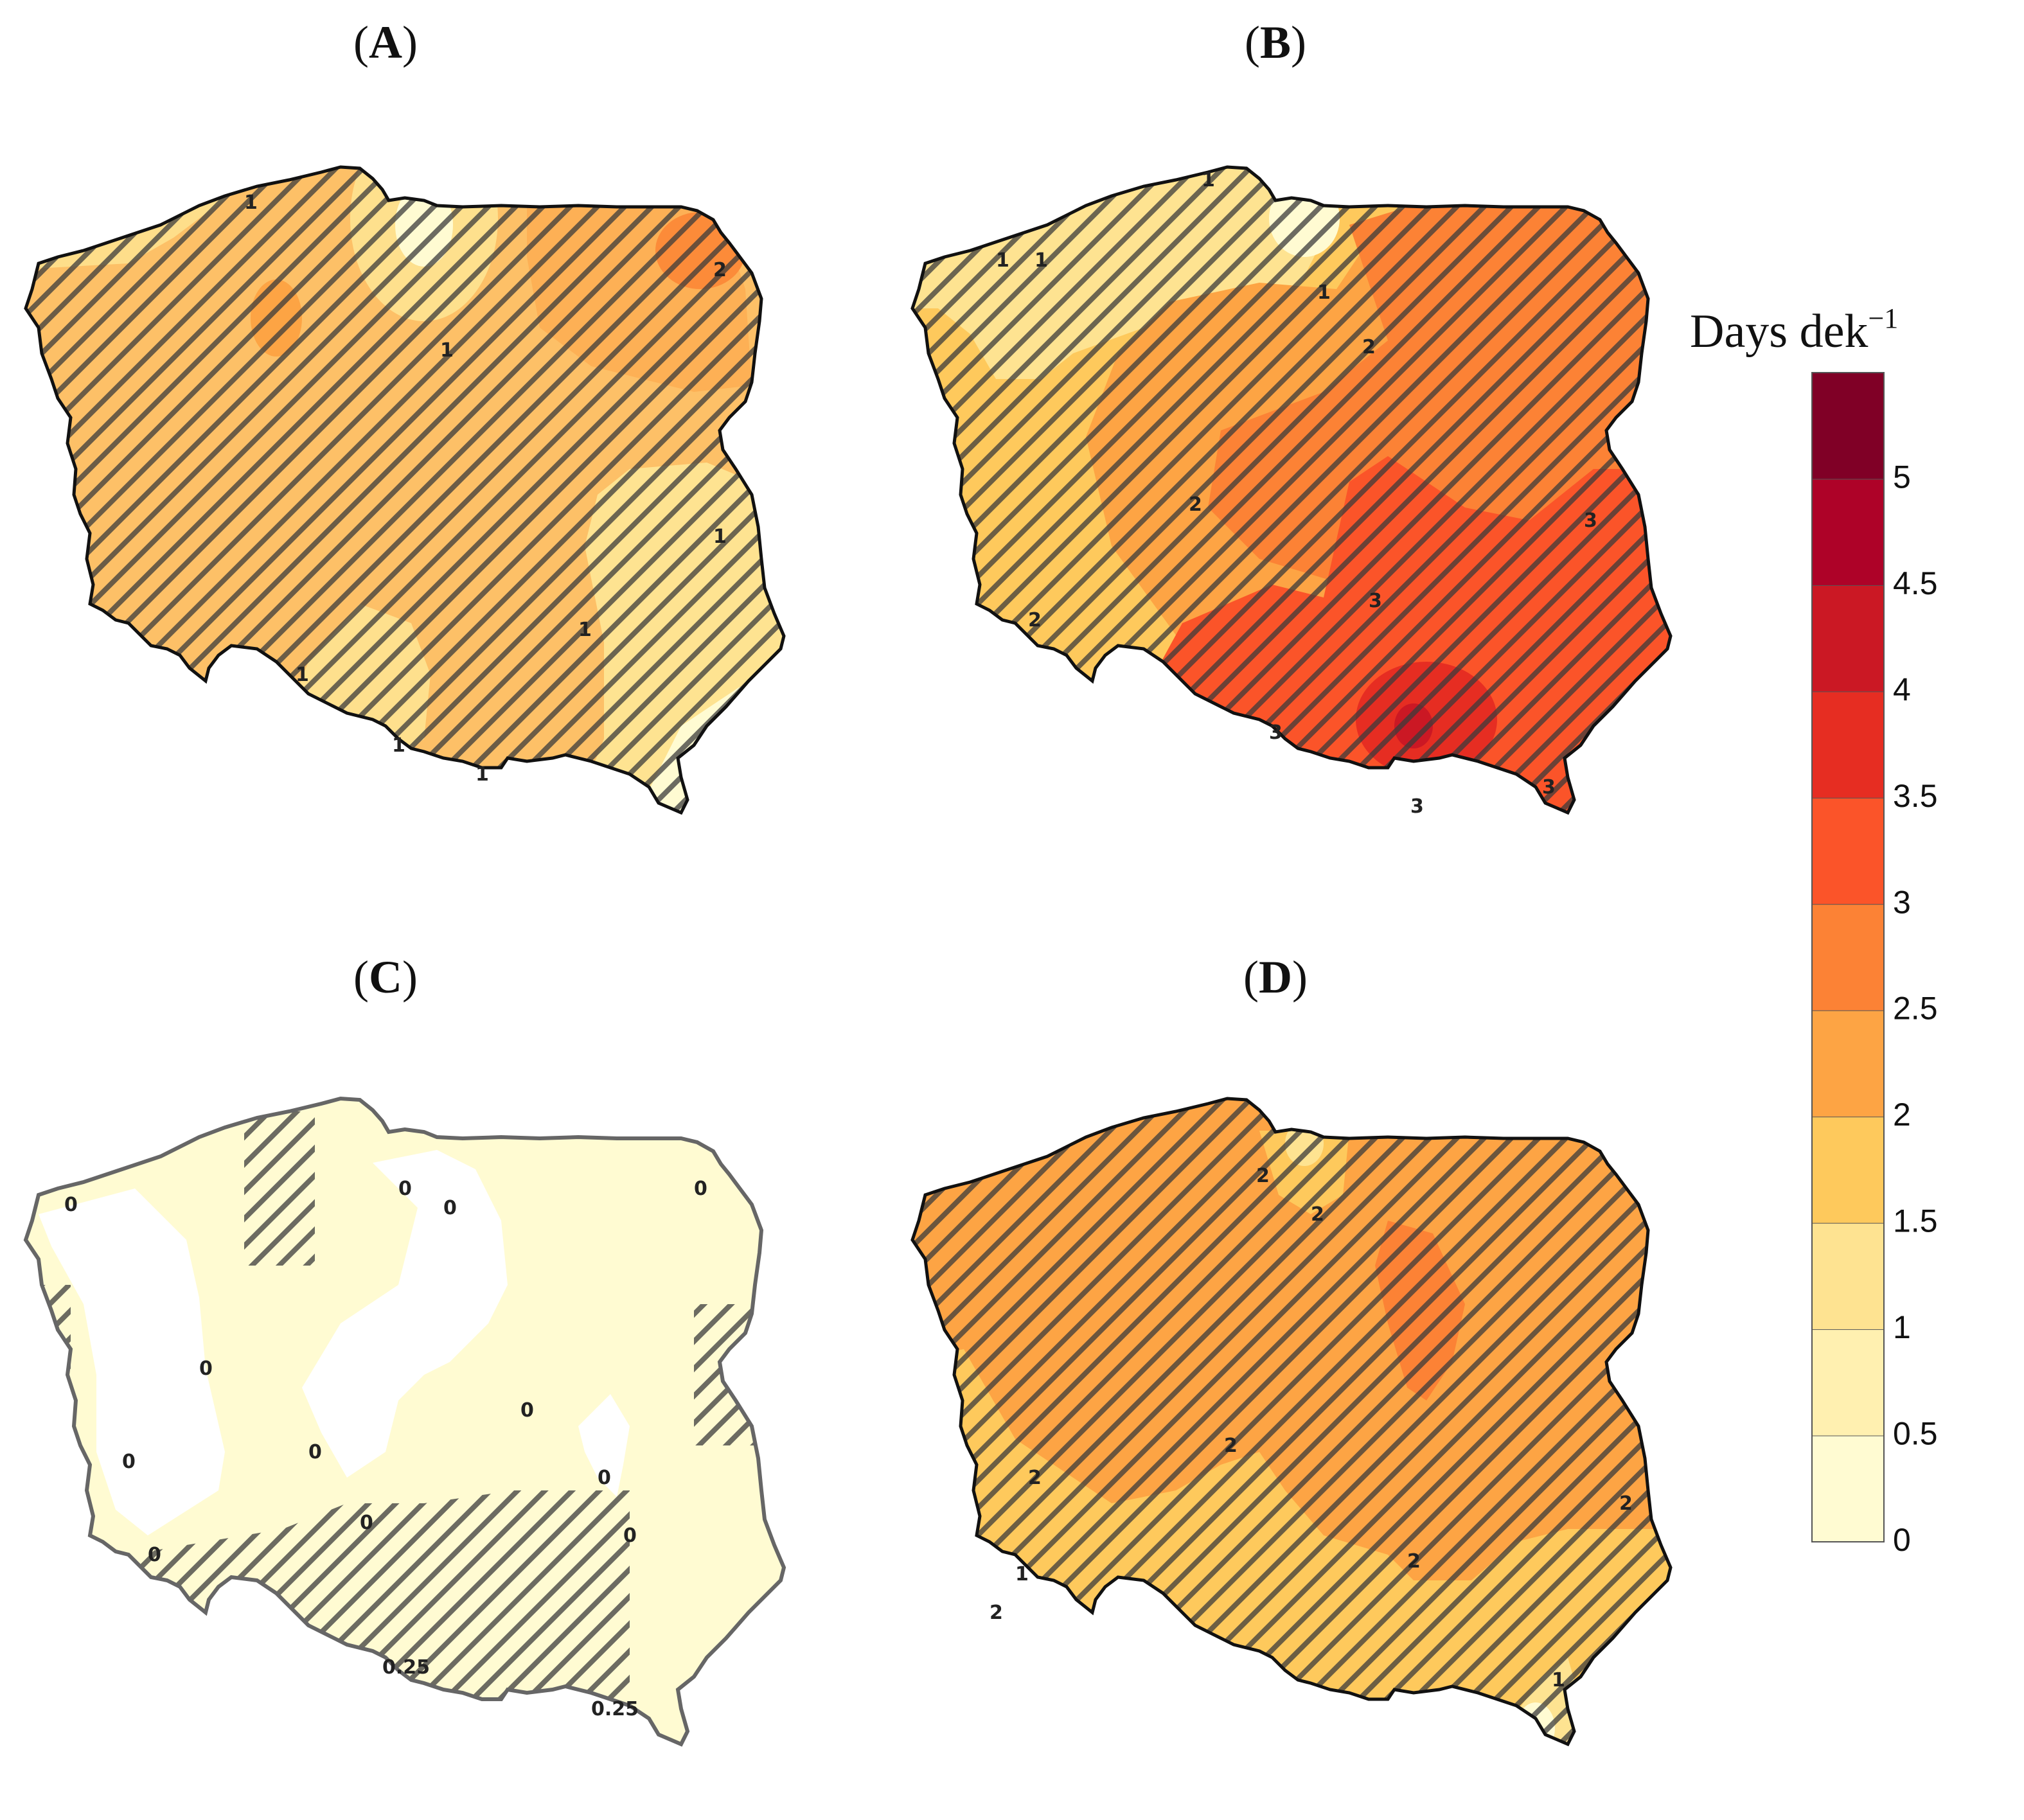 This screenshot has width=2024, height=1820. What do you see at coordinates (1902, 902) in the screenshot?
I see `legend-tick-label: 3` at bounding box center [1902, 902].